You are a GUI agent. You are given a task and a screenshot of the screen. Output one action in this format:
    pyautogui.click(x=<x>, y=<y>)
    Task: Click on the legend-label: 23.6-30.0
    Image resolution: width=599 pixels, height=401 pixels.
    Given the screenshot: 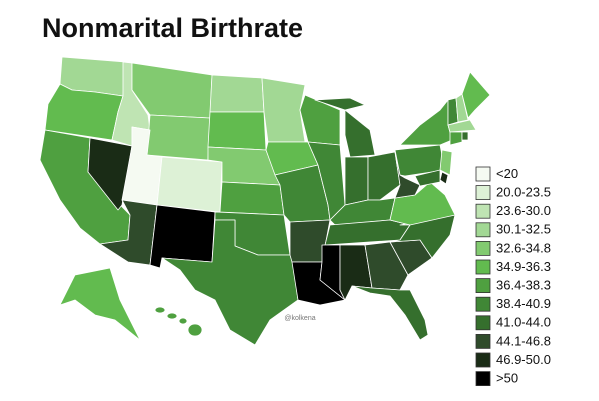 What is the action you would take?
    pyautogui.click(x=523, y=210)
    